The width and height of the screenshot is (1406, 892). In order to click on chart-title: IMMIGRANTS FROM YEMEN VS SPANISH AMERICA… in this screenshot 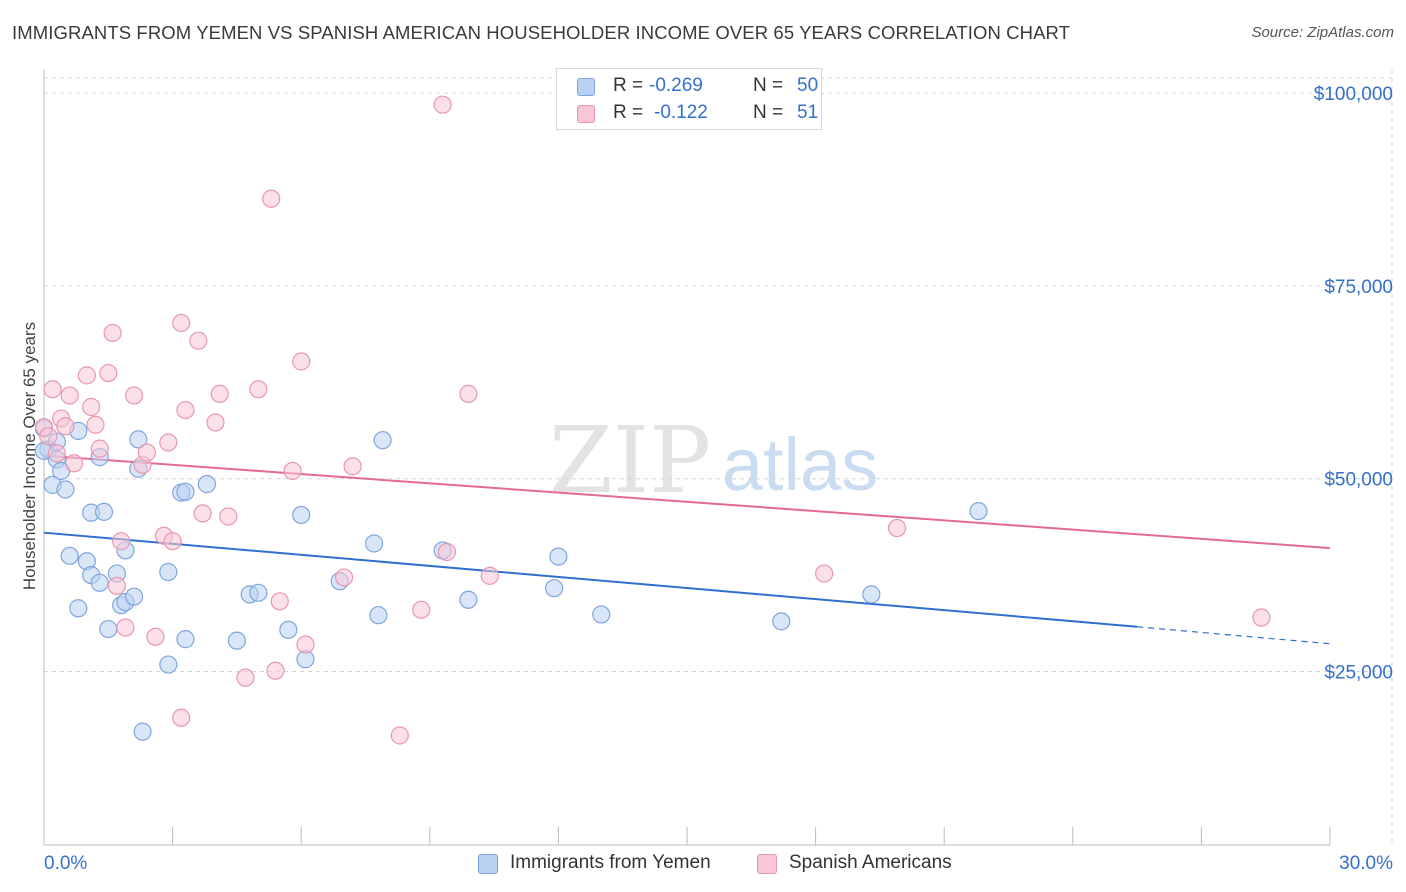, I will do `click(541, 32)`.